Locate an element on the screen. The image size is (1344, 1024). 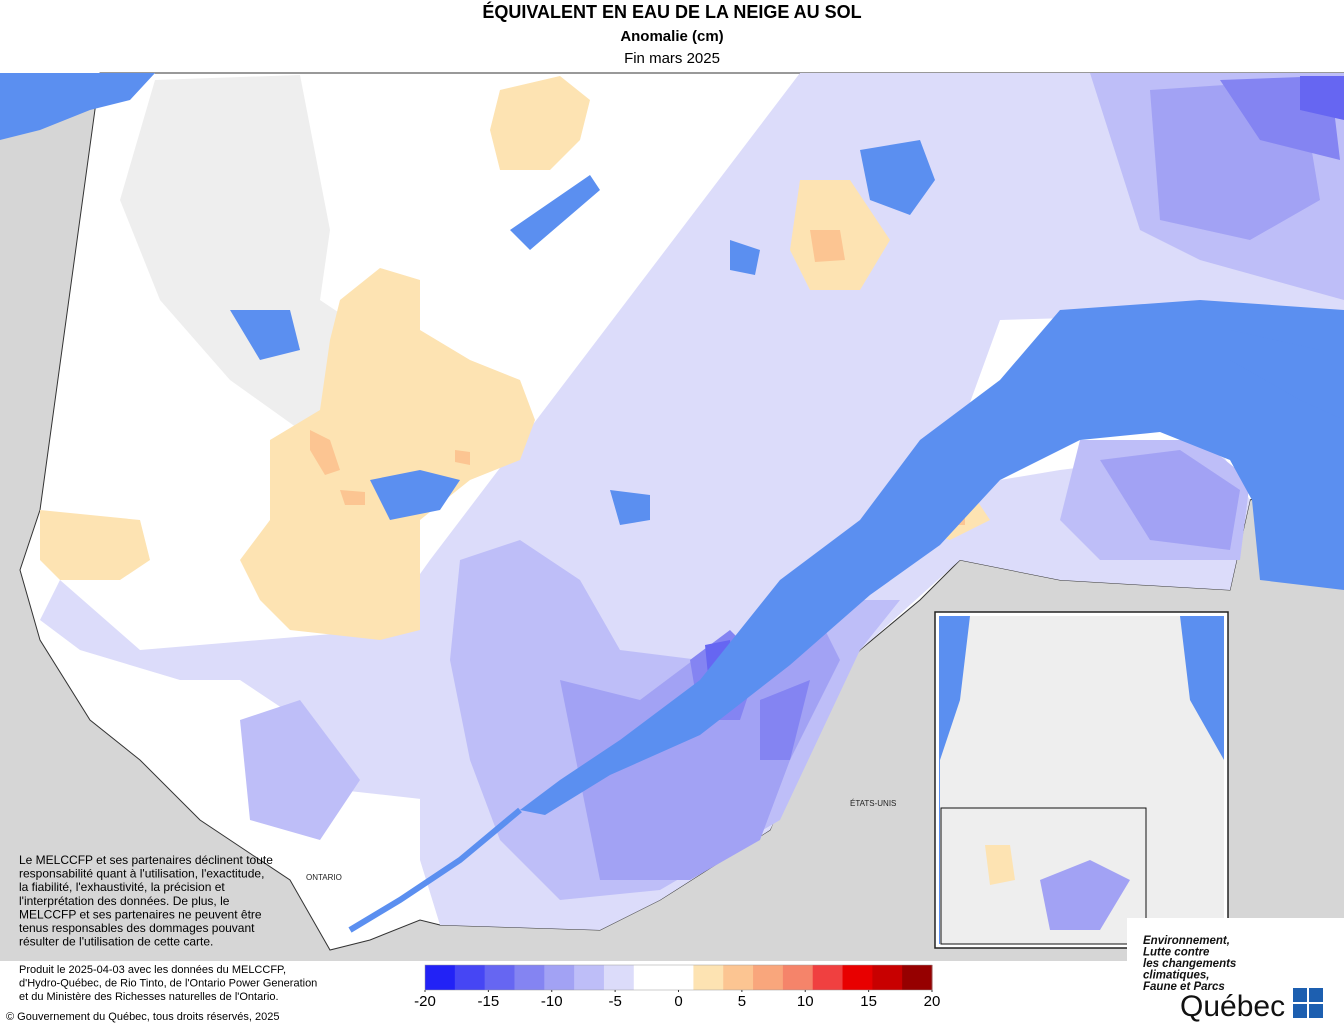
tick-label: -20 is located at coordinates (425, 1001).